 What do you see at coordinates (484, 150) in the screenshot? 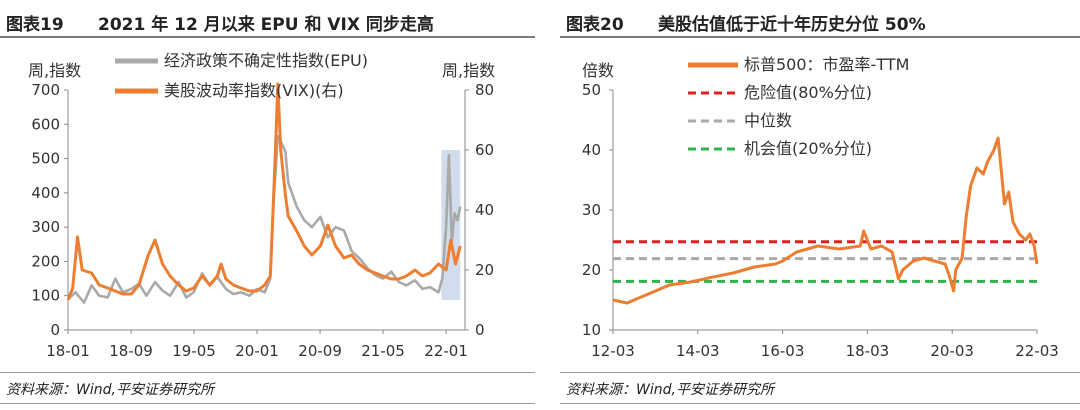
I see `right-y-tick-label: 60` at bounding box center [484, 150].